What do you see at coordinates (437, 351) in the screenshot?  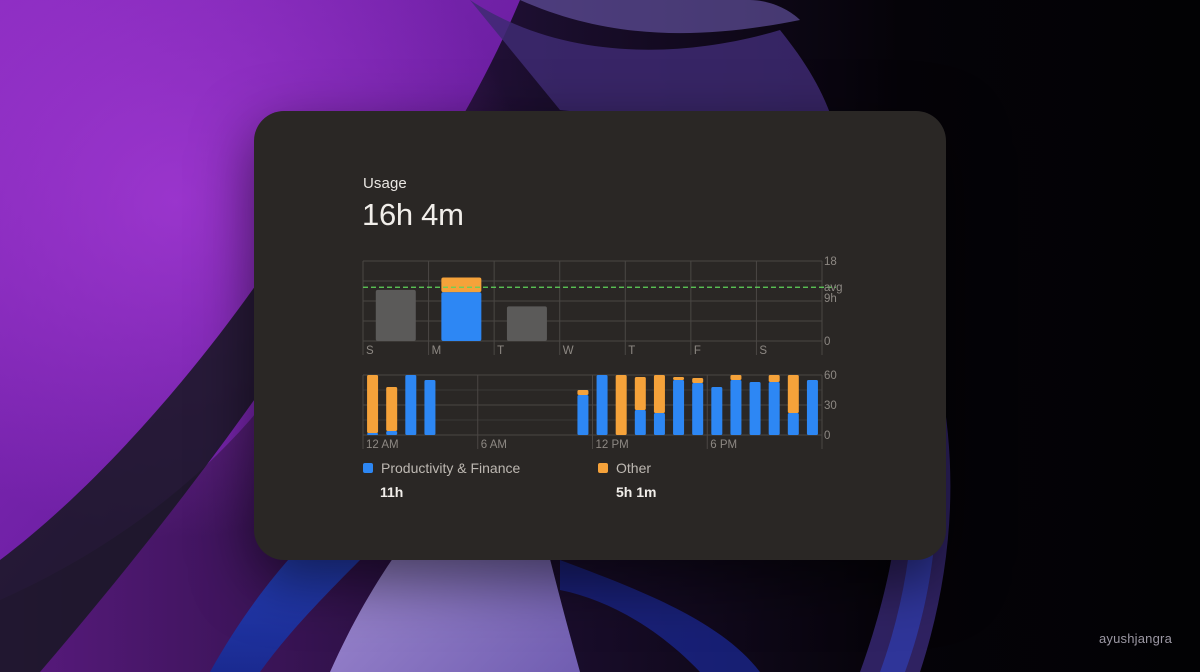 I see `weekly-day-label: M` at bounding box center [437, 351].